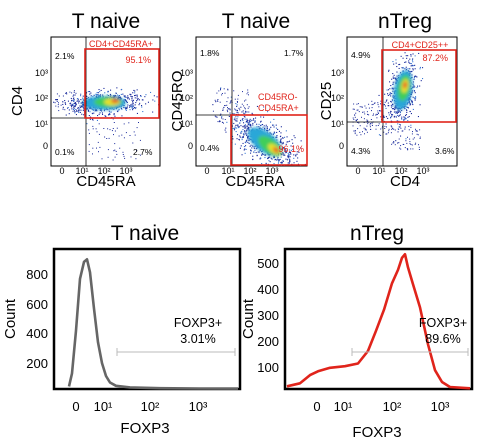  Describe the element at coordinates (210, 148) in the screenshot. I see `panel2-quad-ll: 0.4%` at that location.